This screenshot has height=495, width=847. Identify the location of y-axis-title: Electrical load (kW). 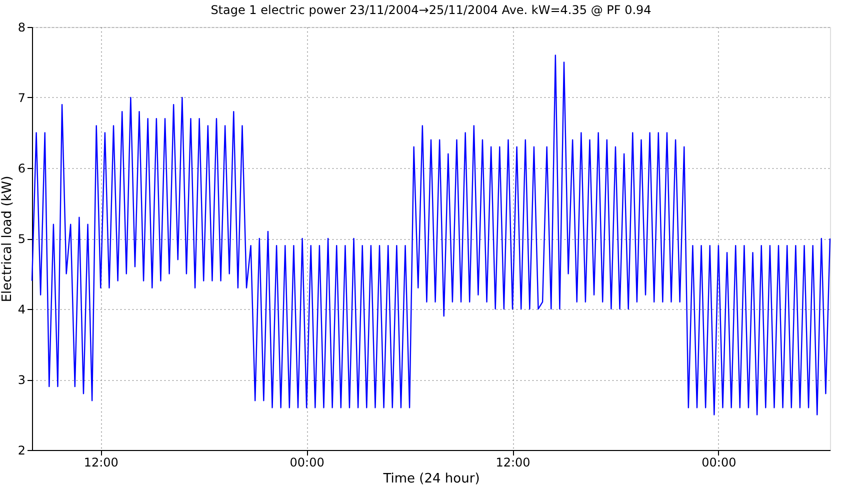
(7, 239).